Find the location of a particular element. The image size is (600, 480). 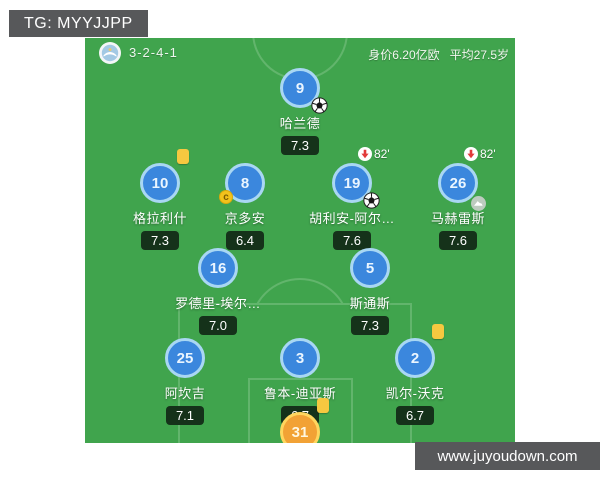

player-19: 19 82' 胡利安-阿尔… 7.6 is located at coordinates (352, 198).